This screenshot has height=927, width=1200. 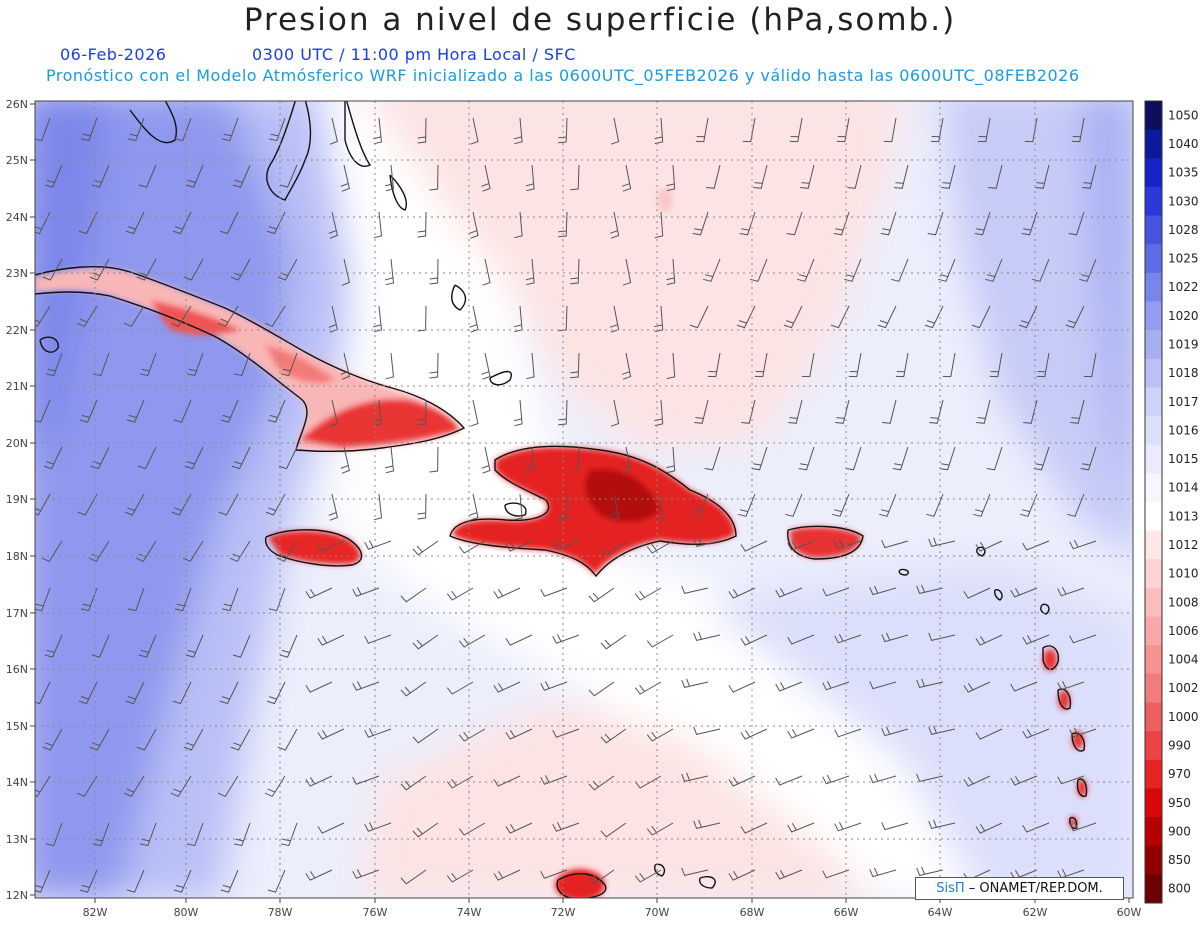 What do you see at coordinates (17, 330) in the screenshot?
I see `lat-label: 22N` at bounding box center [17, 330].